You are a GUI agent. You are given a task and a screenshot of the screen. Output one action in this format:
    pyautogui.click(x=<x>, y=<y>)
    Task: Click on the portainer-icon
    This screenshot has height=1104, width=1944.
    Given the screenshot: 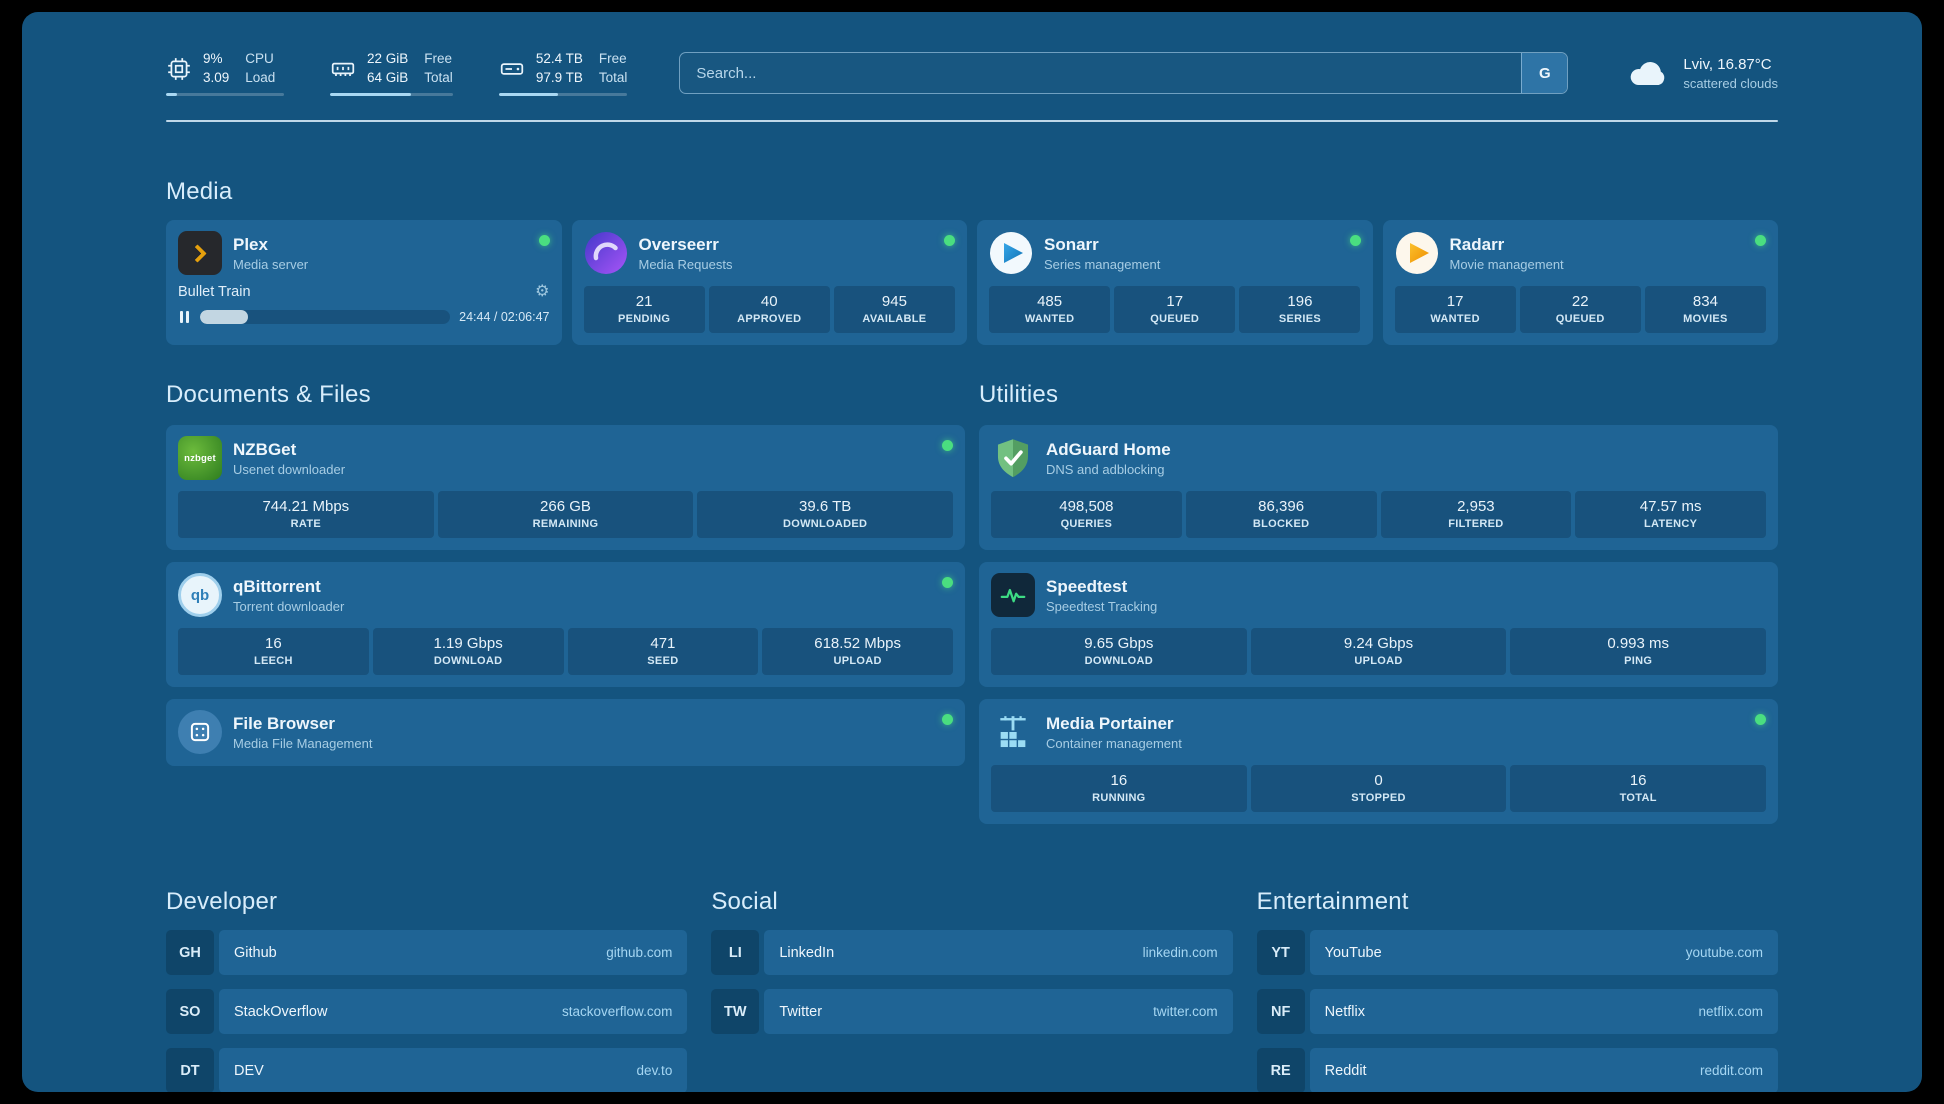 What is the action you would take?
    pyautogui.click(x=1013, y=732)
    